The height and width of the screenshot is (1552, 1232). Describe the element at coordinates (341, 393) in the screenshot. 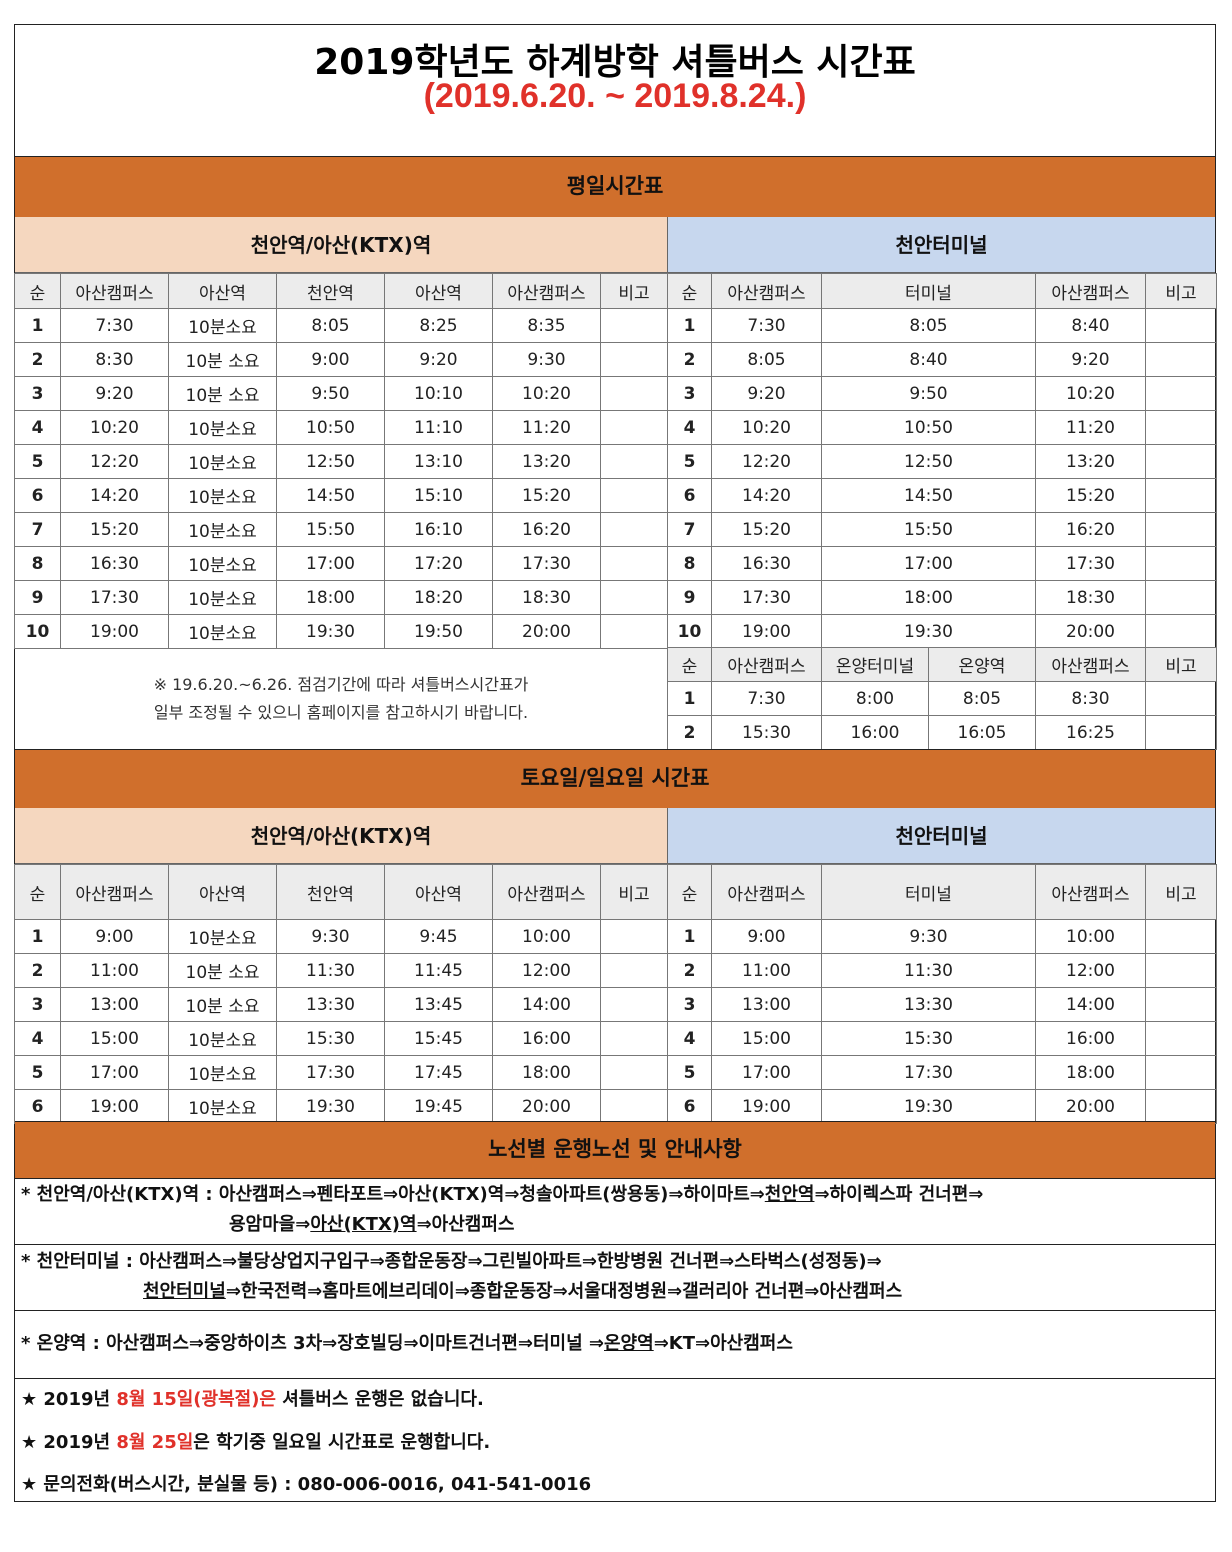

I see `table-row: 3 9:20 10분 소요 9:50 10:10 10:20` at that location.